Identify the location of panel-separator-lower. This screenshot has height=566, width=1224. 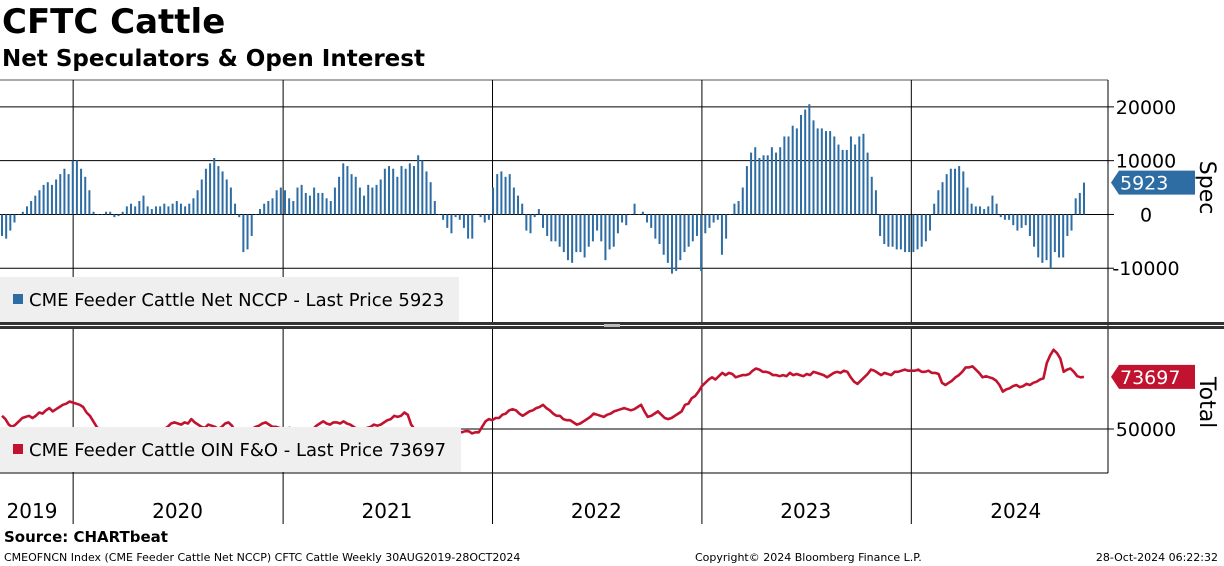
(612, 327).